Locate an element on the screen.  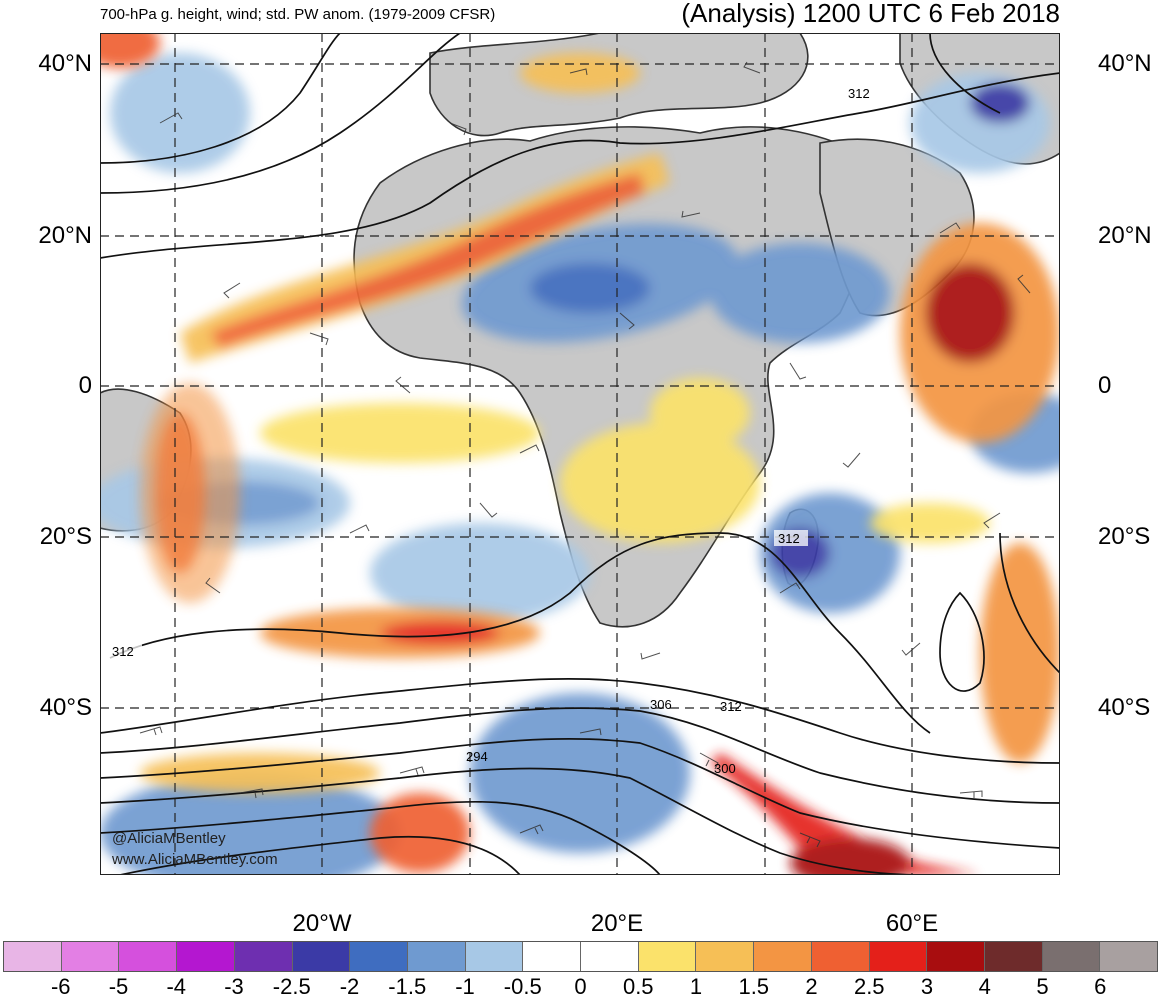
colorbar-tick-label: -0.5 is located at coordinates (522, 986).